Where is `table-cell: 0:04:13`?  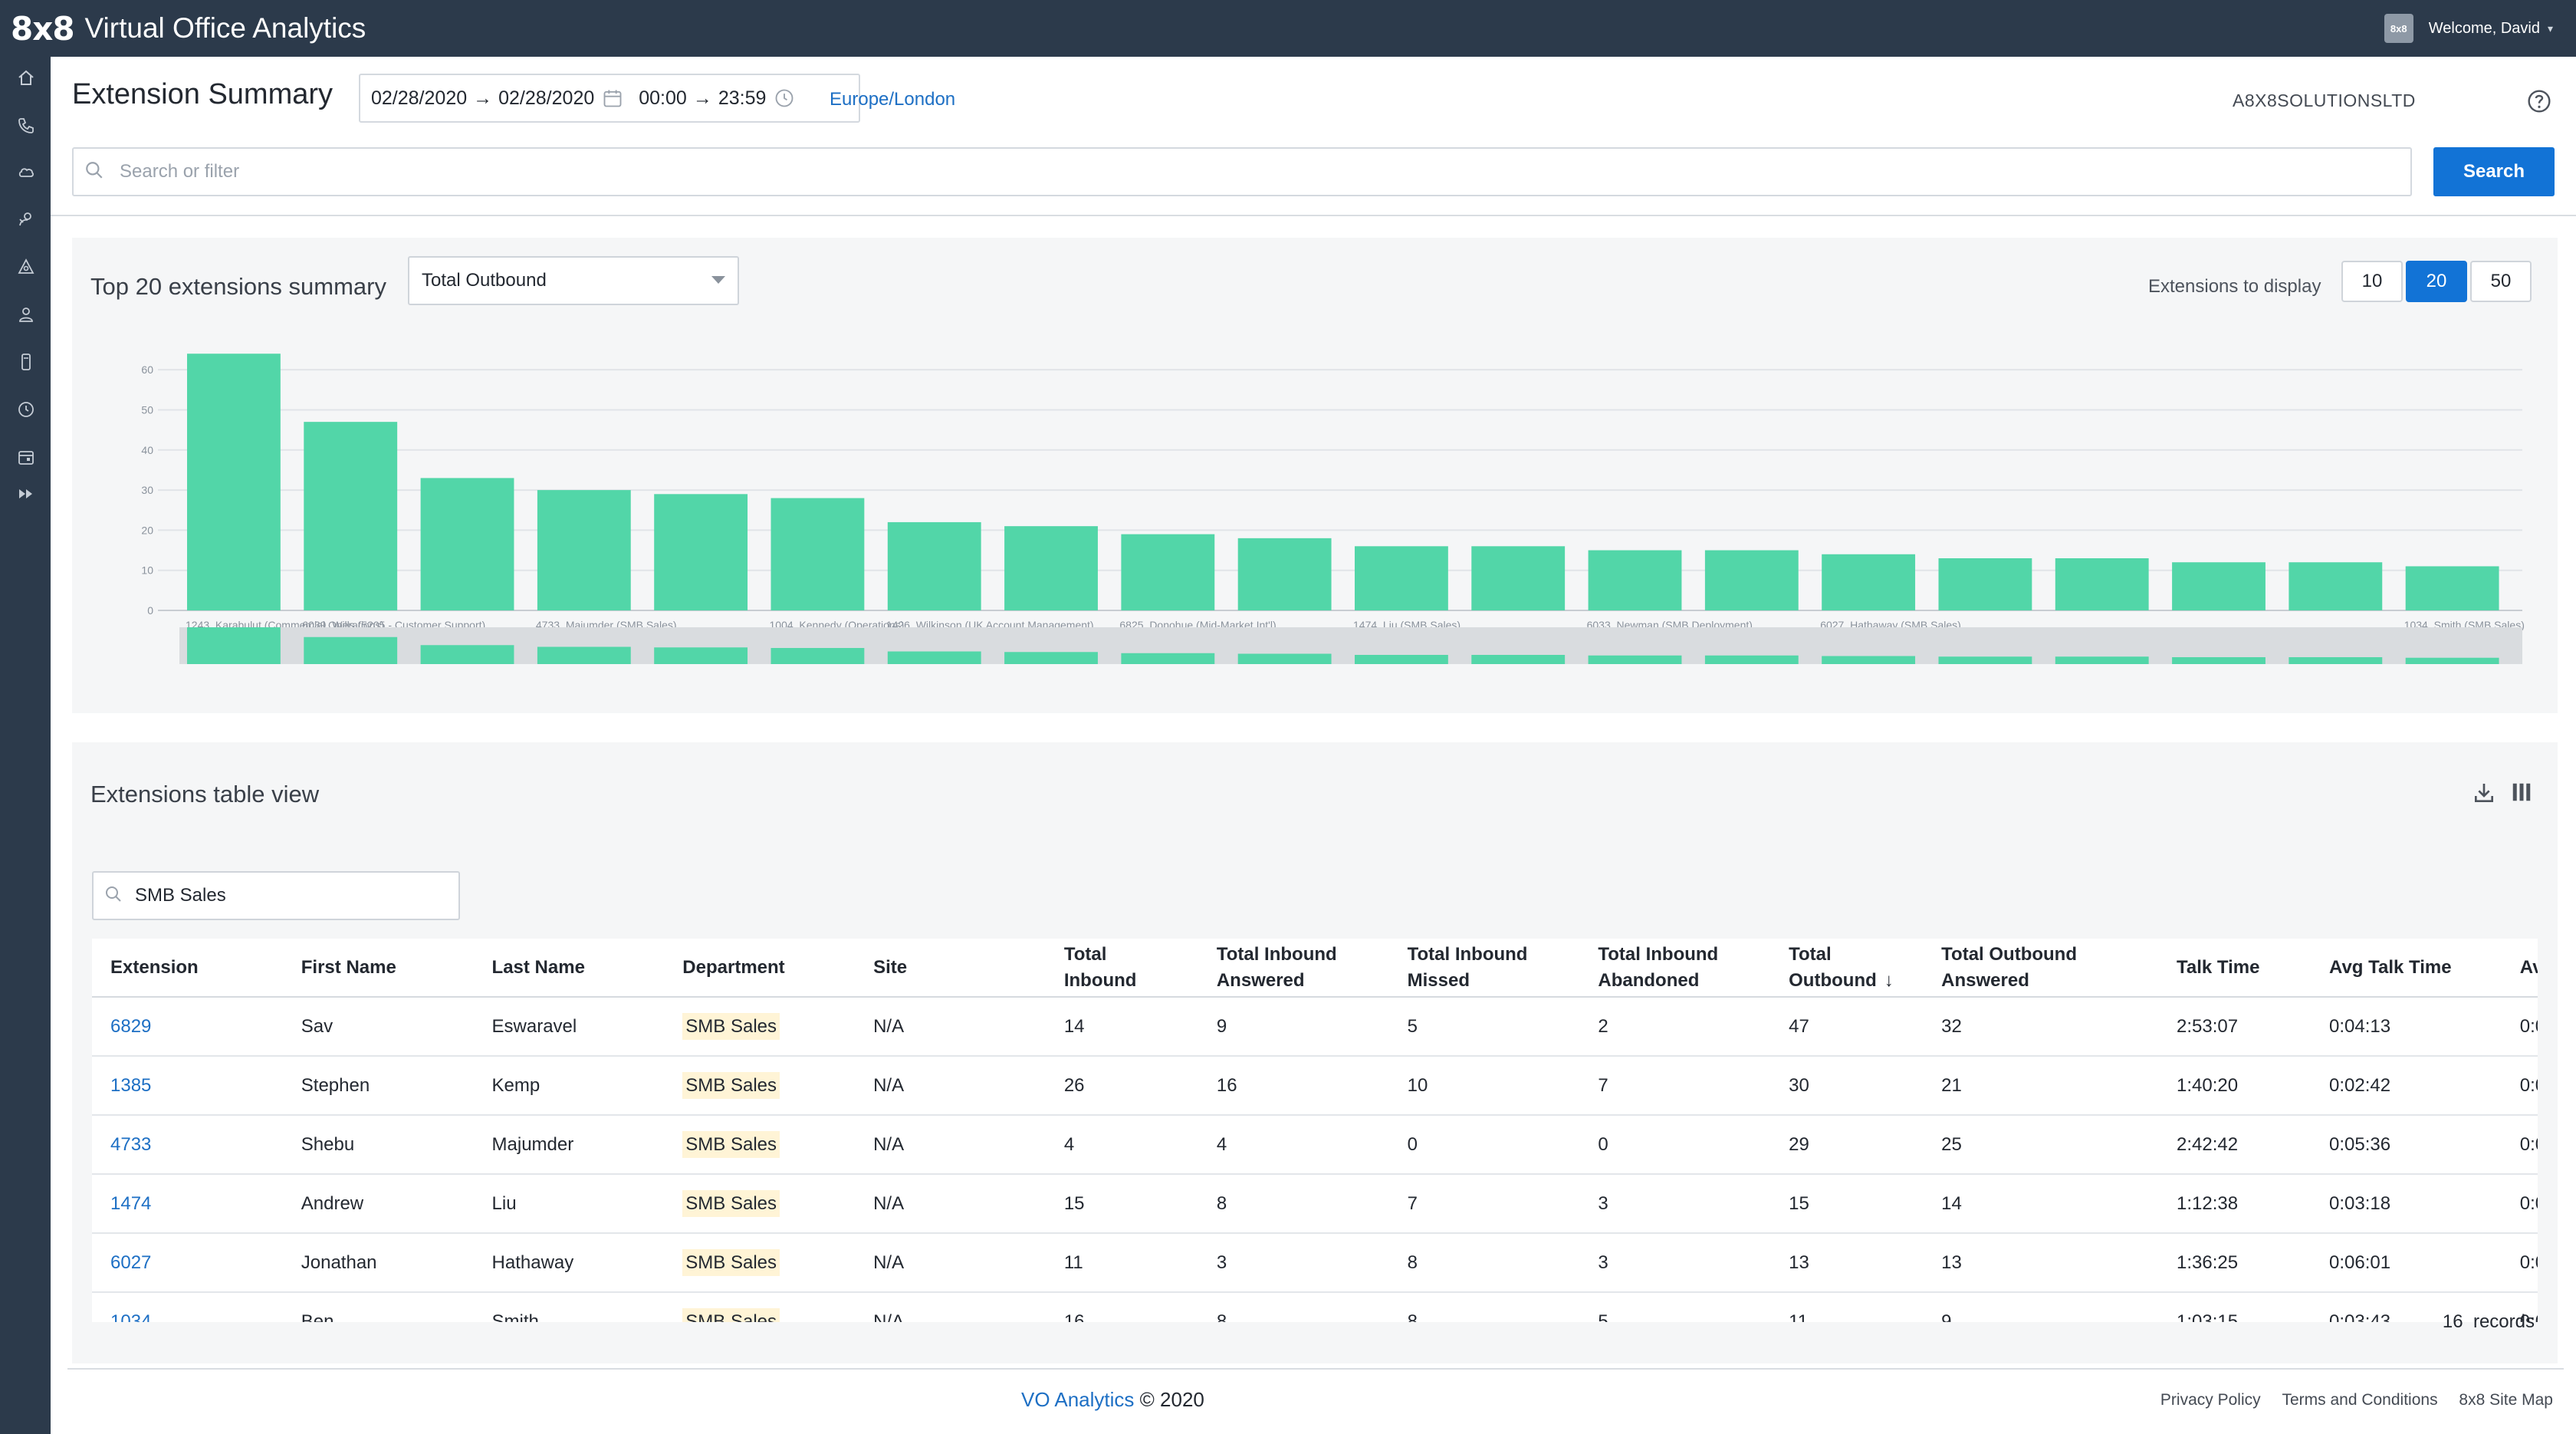
table-cell: 0:04:13 is located at coordinates (2407, 1027).